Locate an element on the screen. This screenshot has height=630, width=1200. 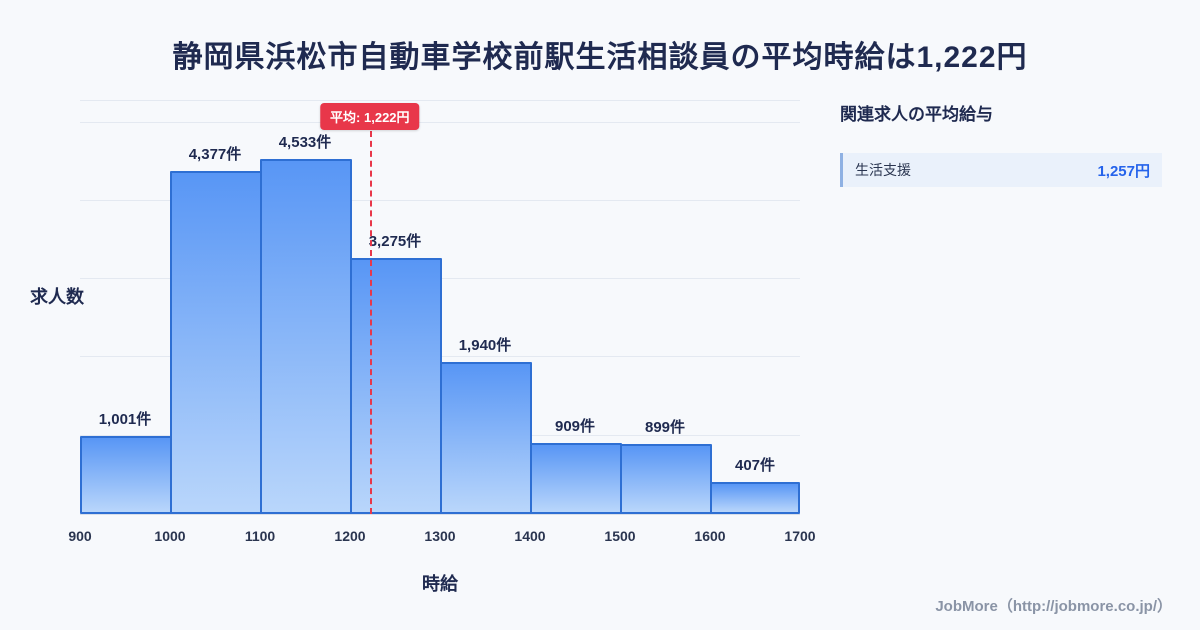
x-tick-label: 1700 is located at coordinates (800, 536).